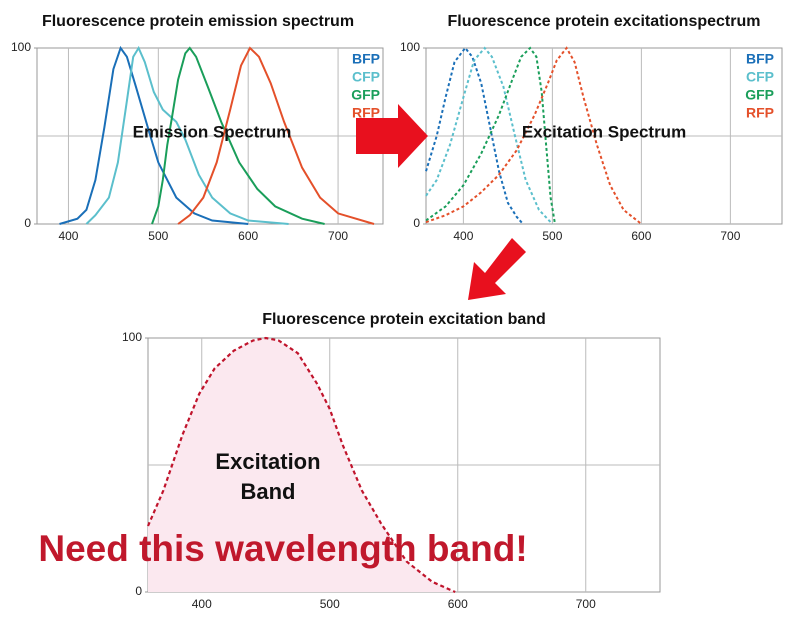 The width and height of the screenshot is (800, 620). What do you see at coordinates (604, 21) in the screenshot?
I see `chart-title: Fluorescence protein excitationspectrum` at bounding box center [604, 21].